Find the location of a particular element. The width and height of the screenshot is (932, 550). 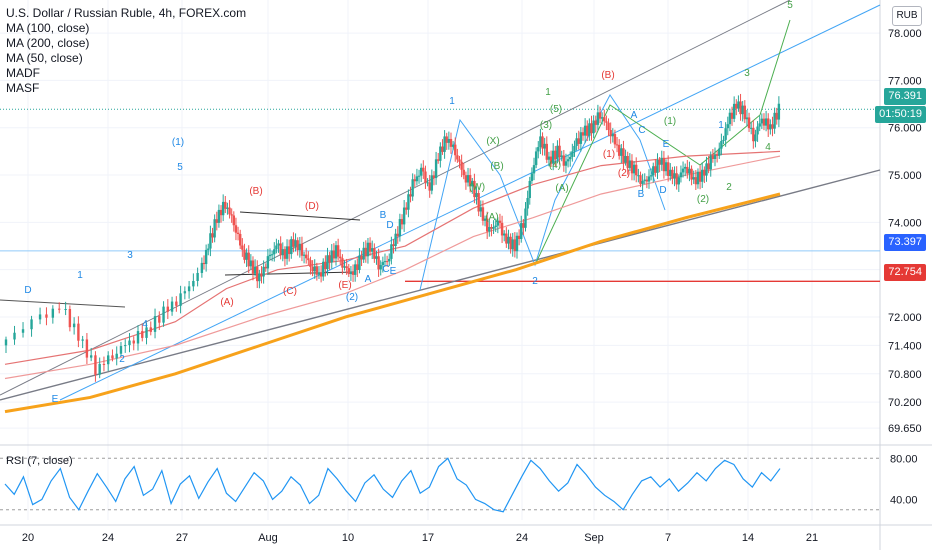

time-tick-label: 7 is located at coordinates (668, 538).